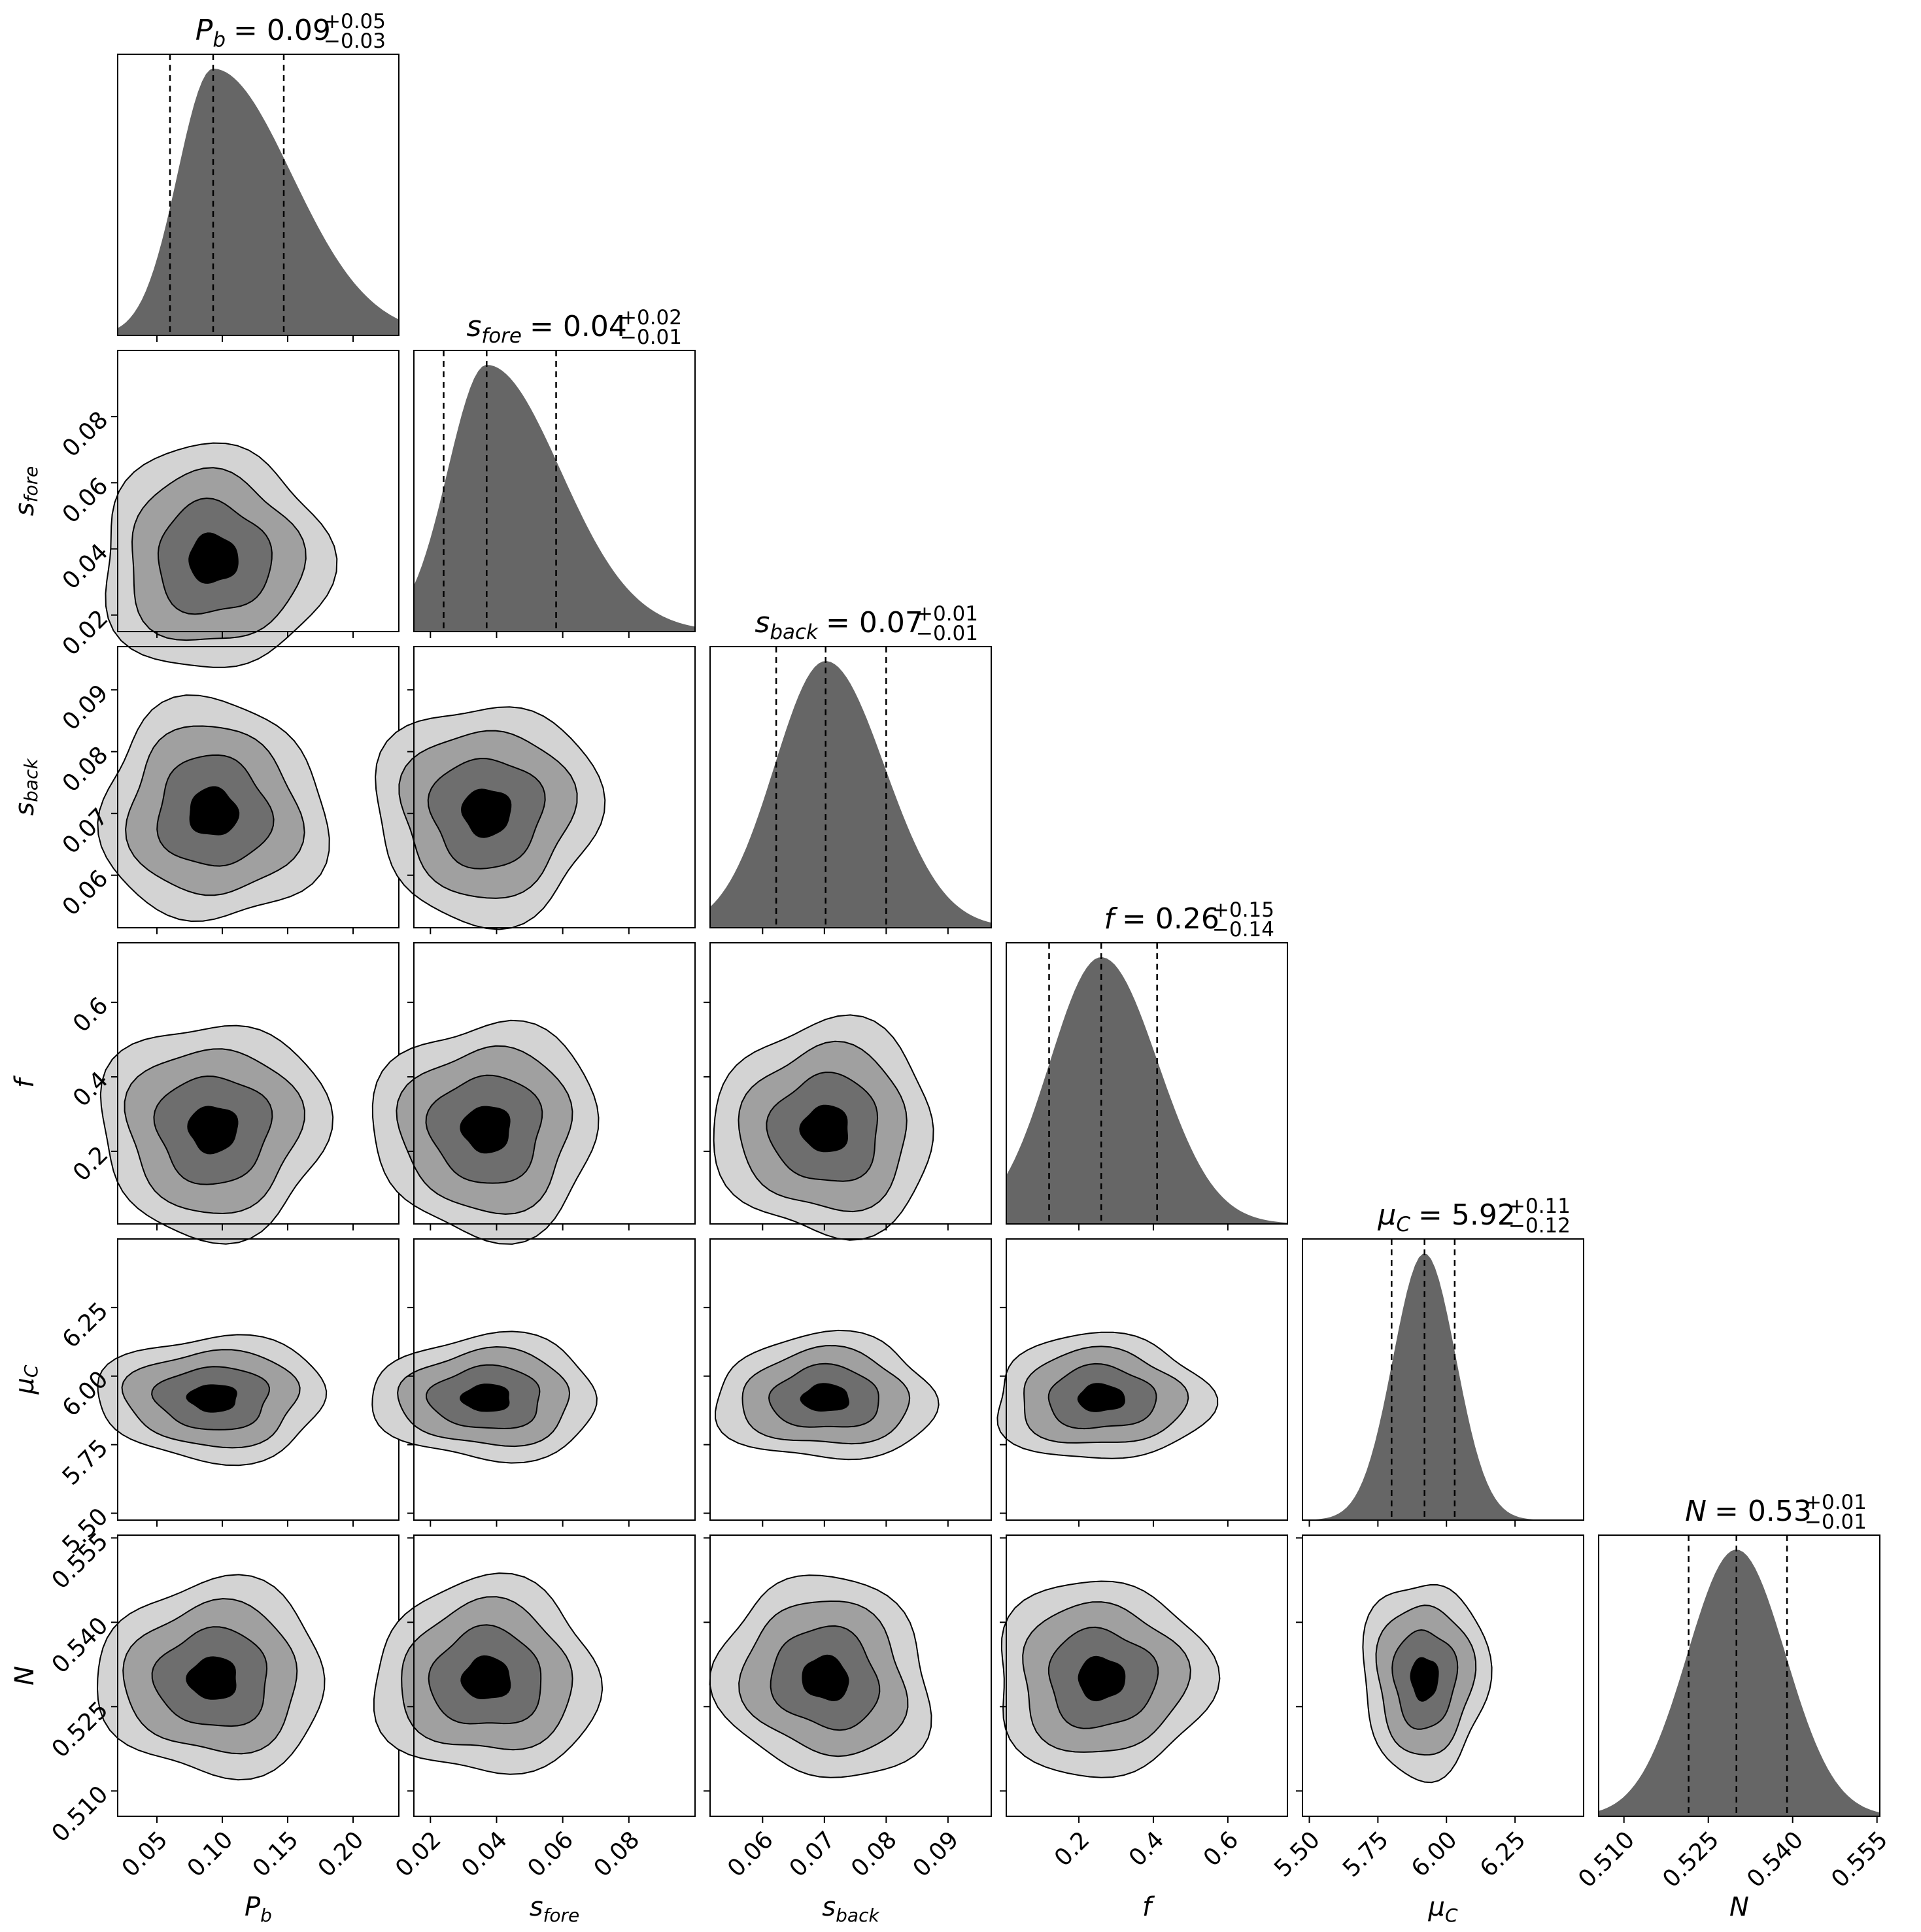 This screenshot has width=1921, height=1932. I want to click on marginal-panel-f: f = 0.26+0.15−0.14, so click(1147, 1064).